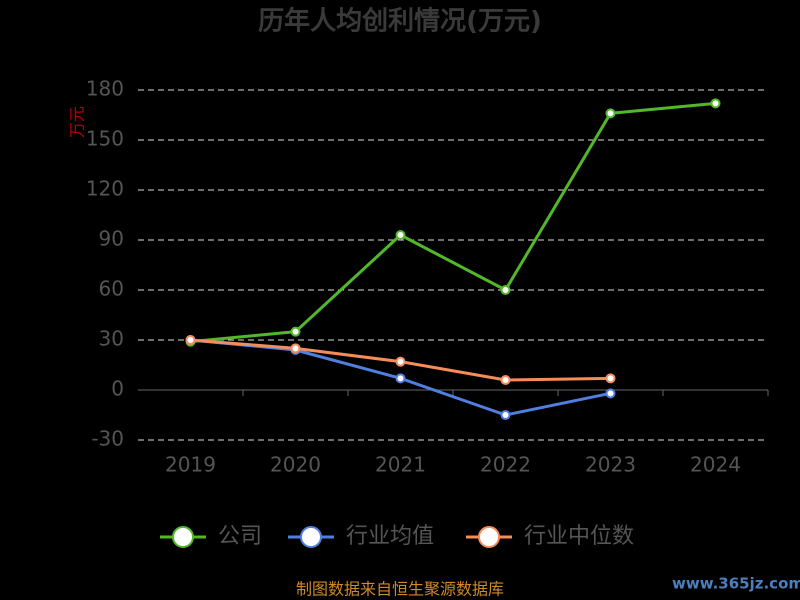 The height and width of the screenshot is (600, 800). I want to click on y-tick-label: 60, so click(111, 289).